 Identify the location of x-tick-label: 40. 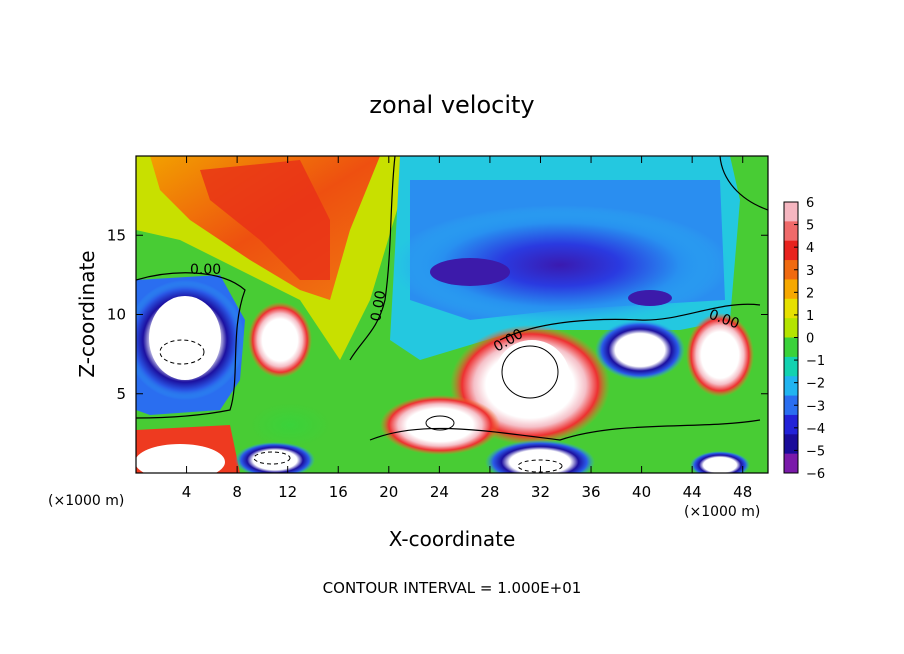
(641, 492).